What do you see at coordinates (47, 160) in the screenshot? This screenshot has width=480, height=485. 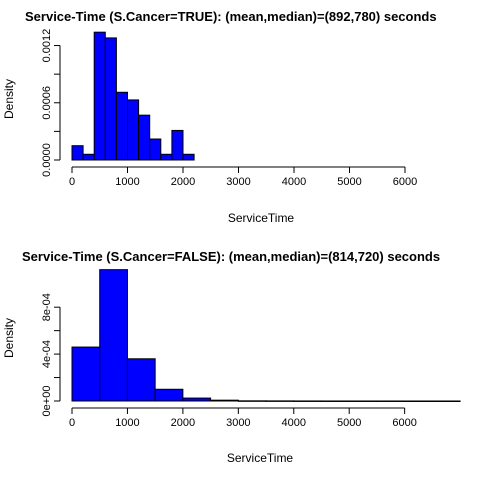 I see `y-tick-label: 0.0000` at bounding box center [47, 160].